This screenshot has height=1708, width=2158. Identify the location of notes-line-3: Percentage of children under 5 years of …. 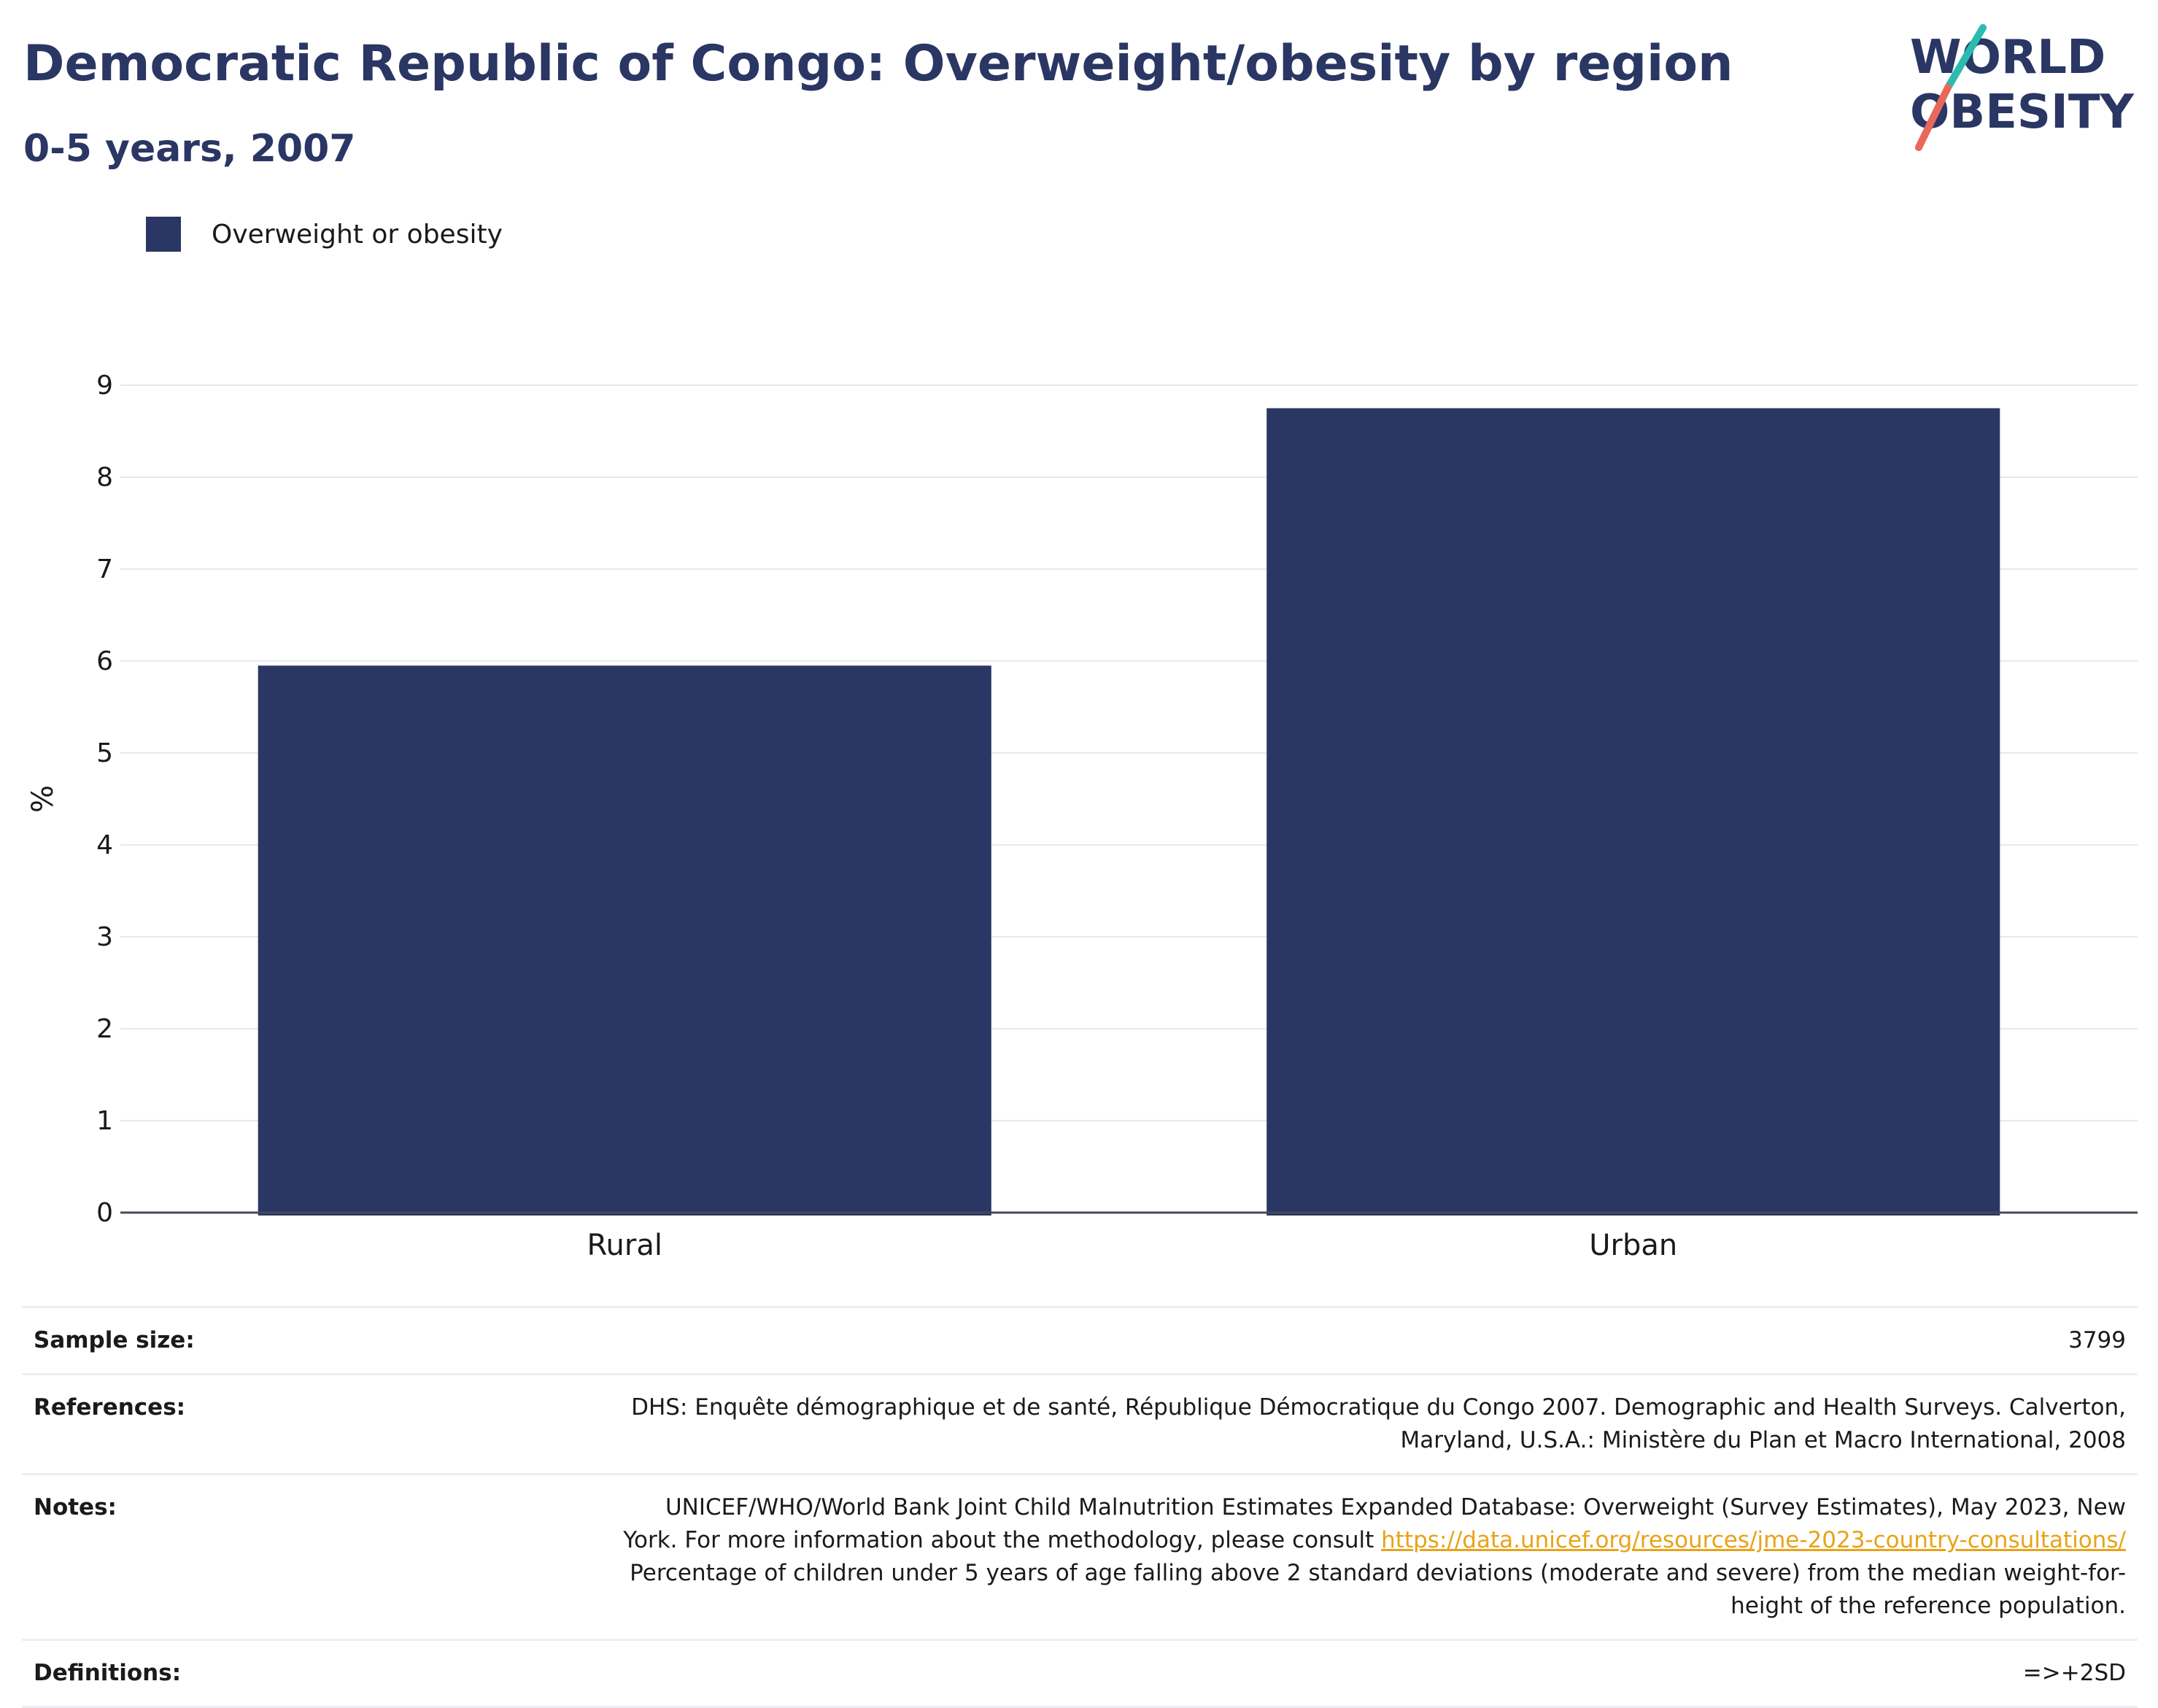
(1378, 1573).